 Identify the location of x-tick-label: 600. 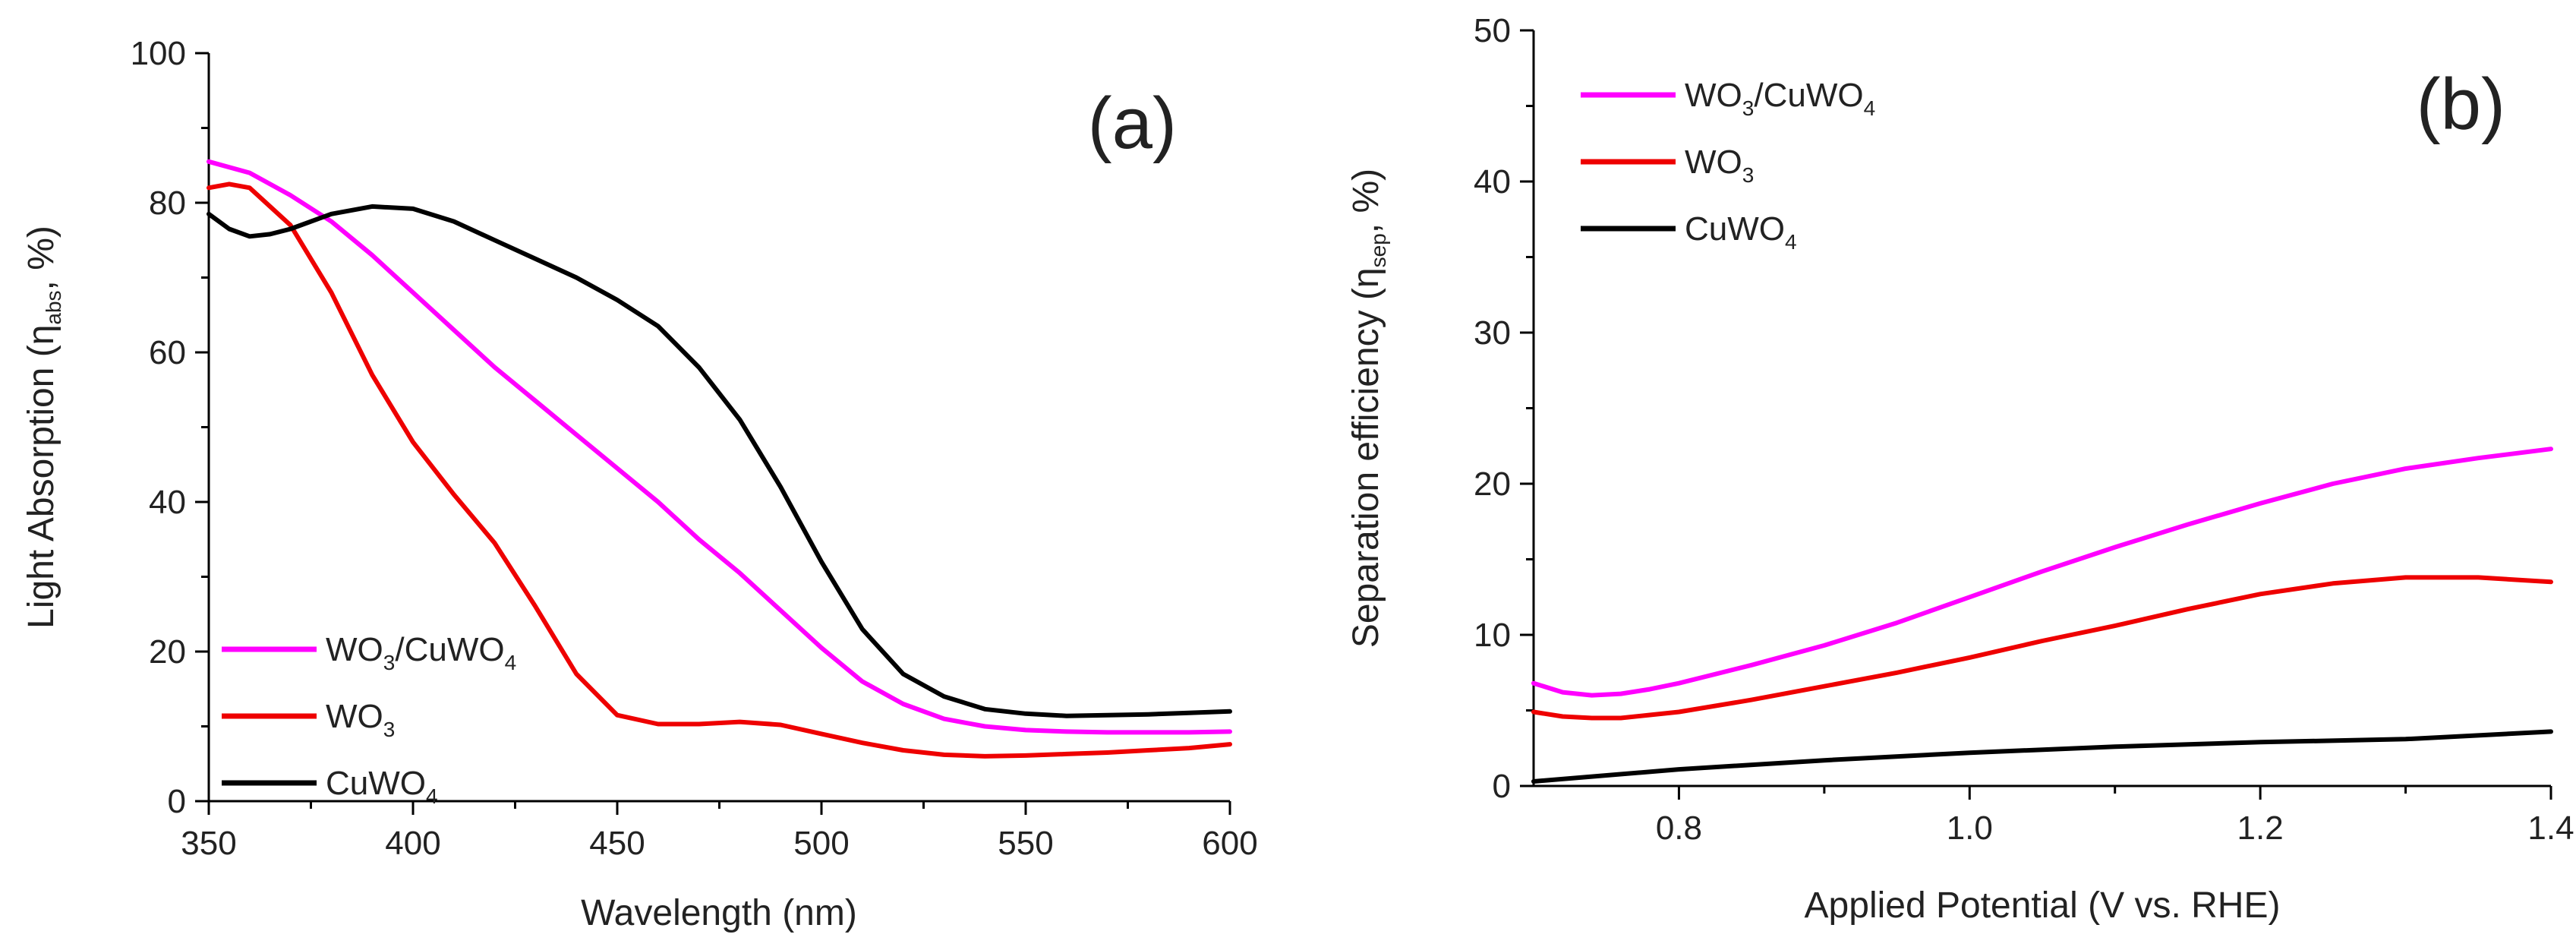
(1229, 843).